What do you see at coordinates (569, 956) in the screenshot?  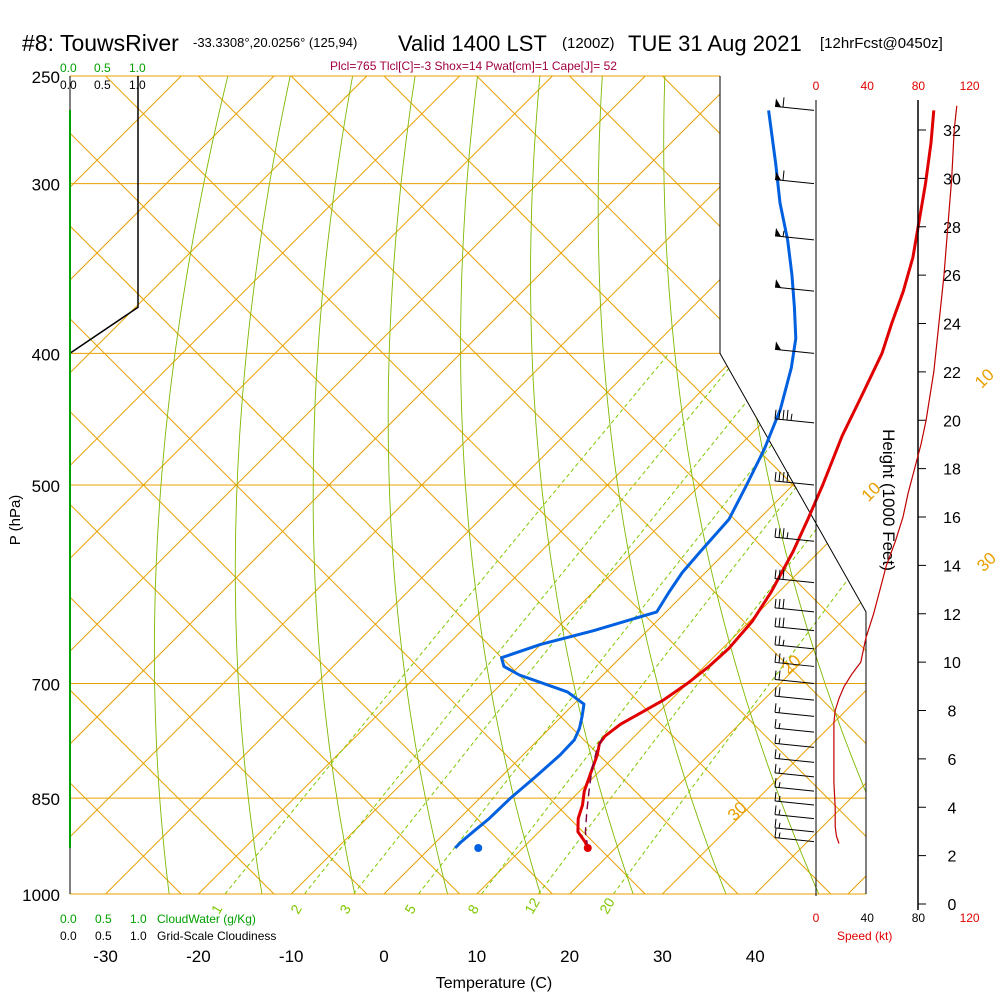 I see `temperature-tick-label: 20` at bounding box center [569, 956].